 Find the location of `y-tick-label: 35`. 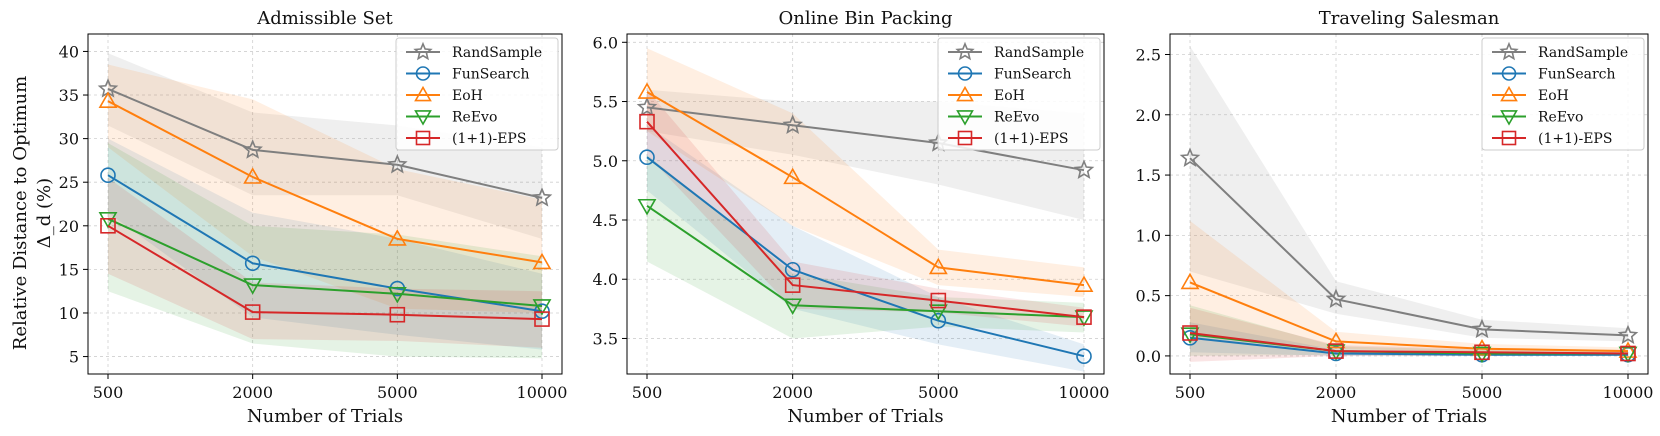

y-tick-label: 35 is located at coordinates (69, 95).